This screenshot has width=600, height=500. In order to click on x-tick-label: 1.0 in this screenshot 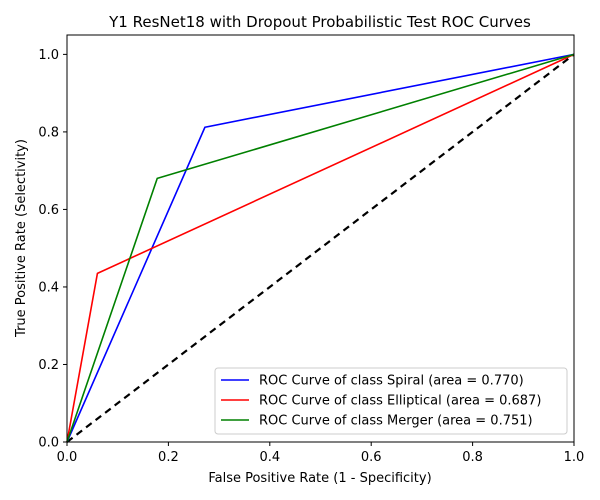, I will do `click(574, 457)`.